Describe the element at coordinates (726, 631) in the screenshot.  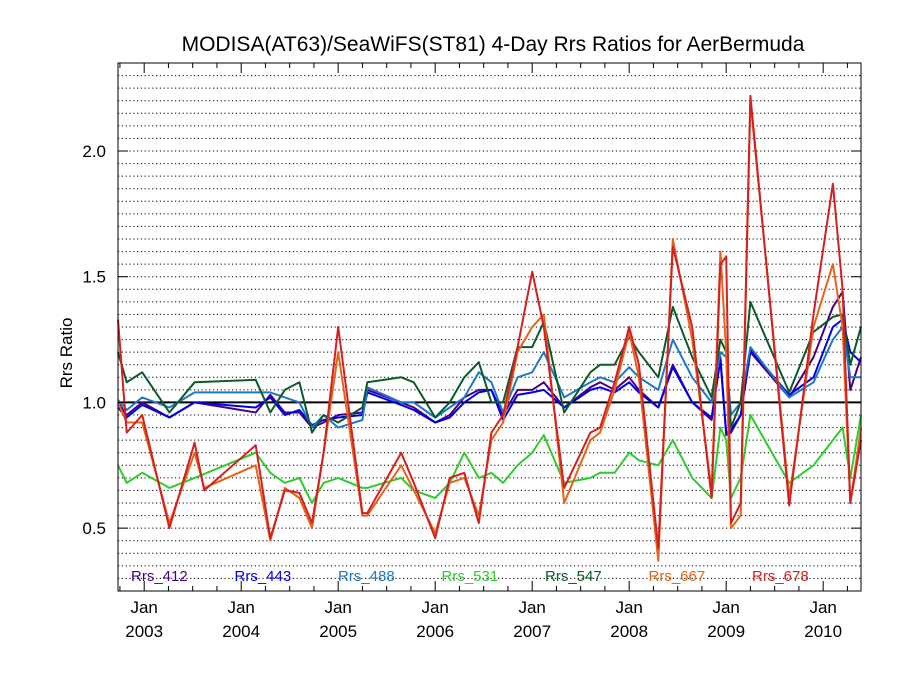
I see `x-tick-label-year: 2009` at that location.